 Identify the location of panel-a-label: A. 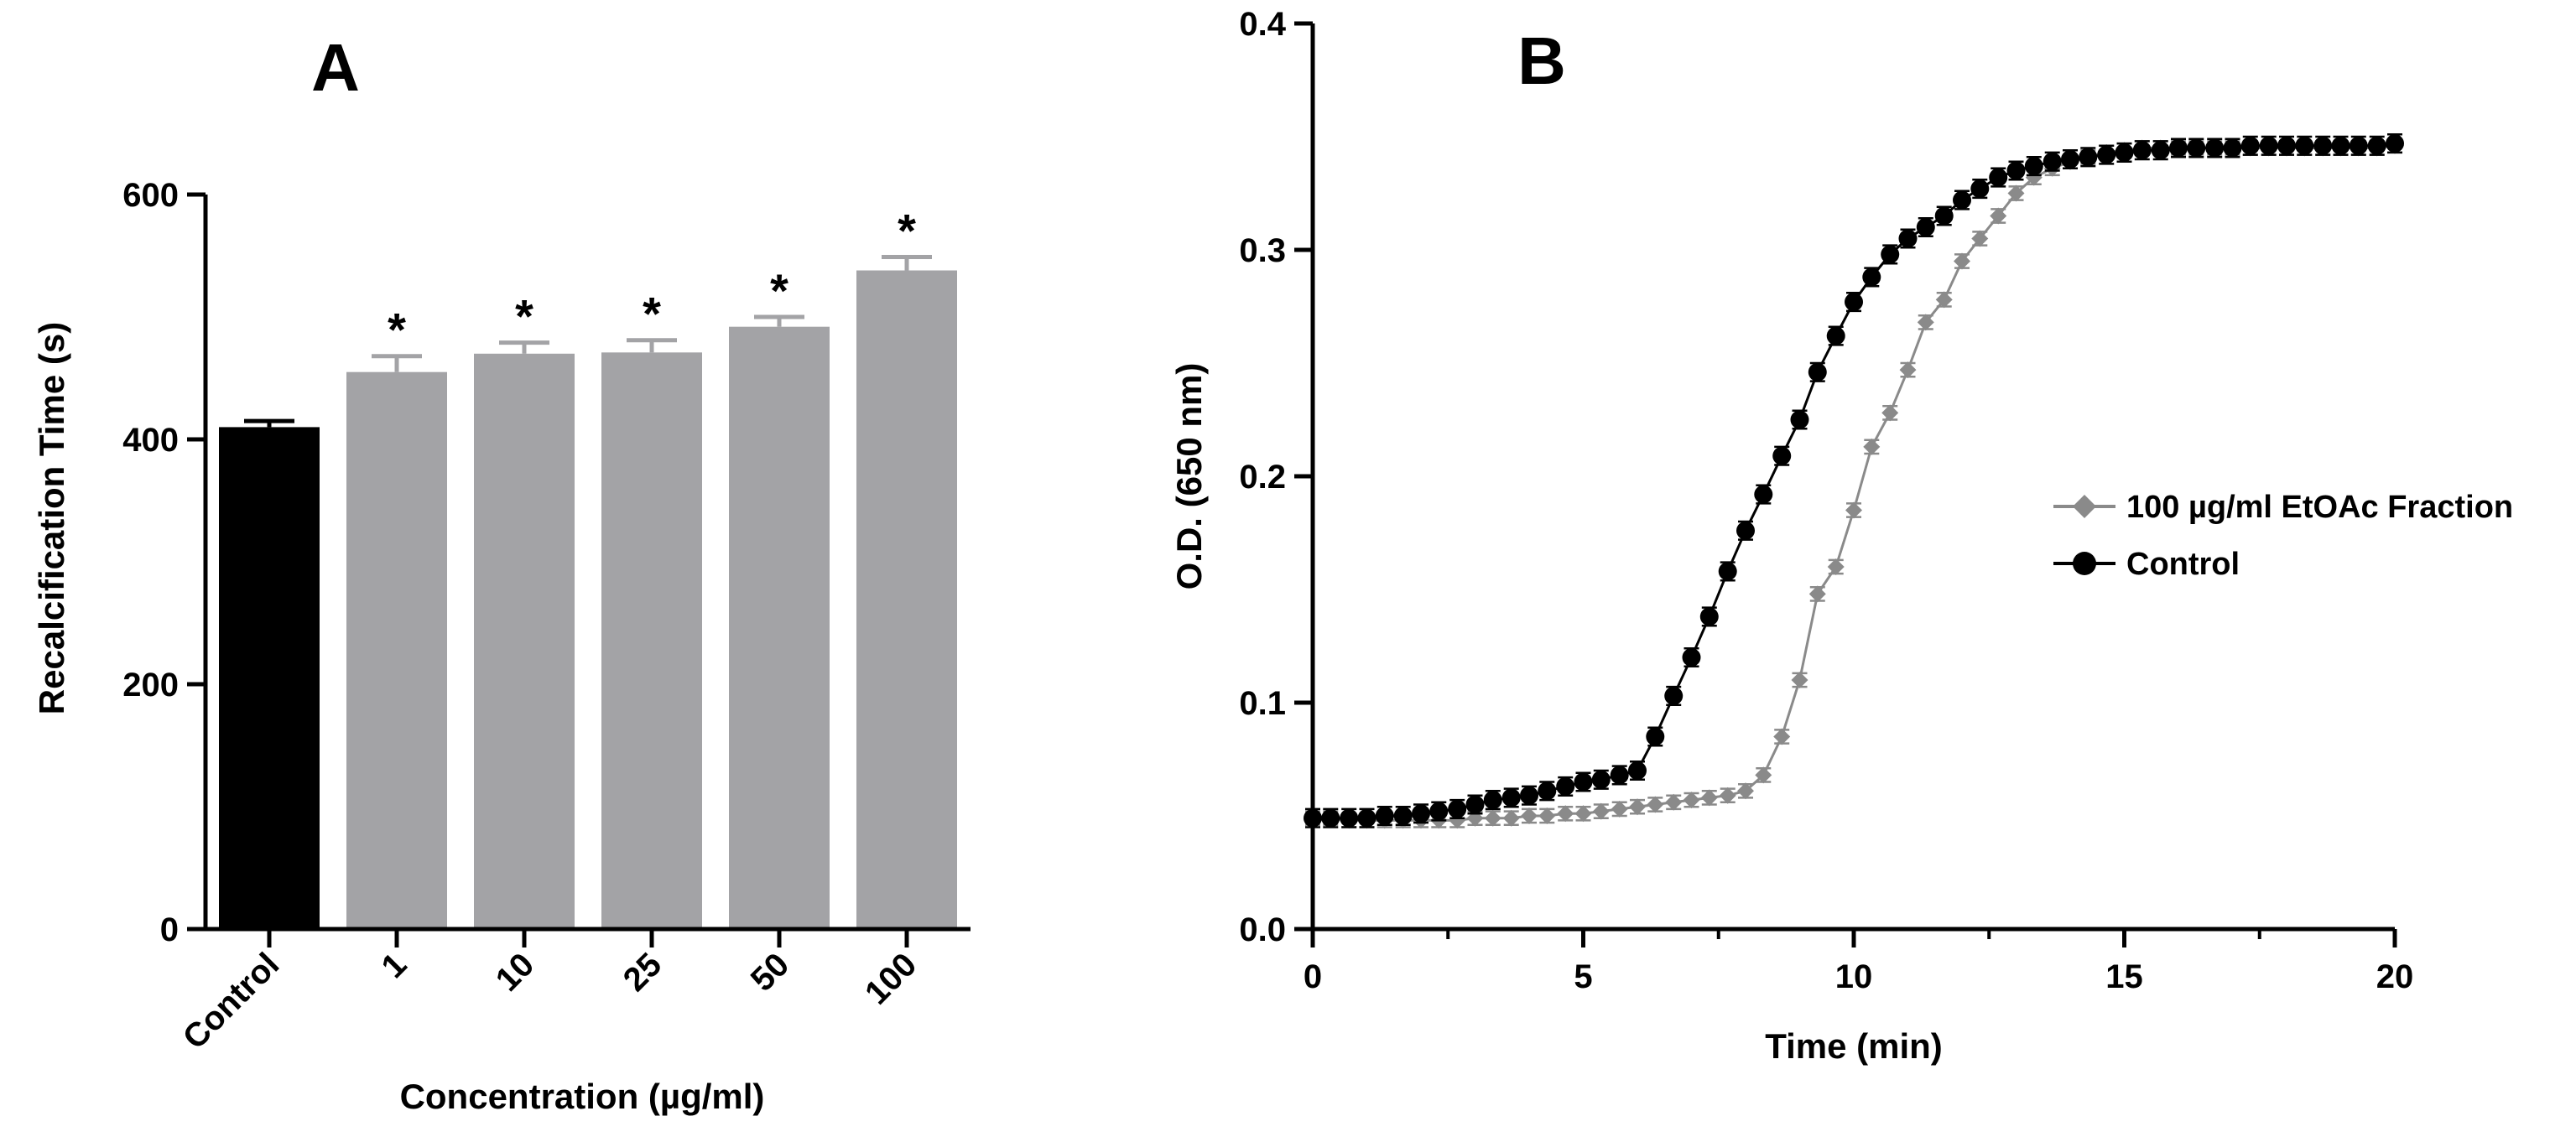
(335, 67).